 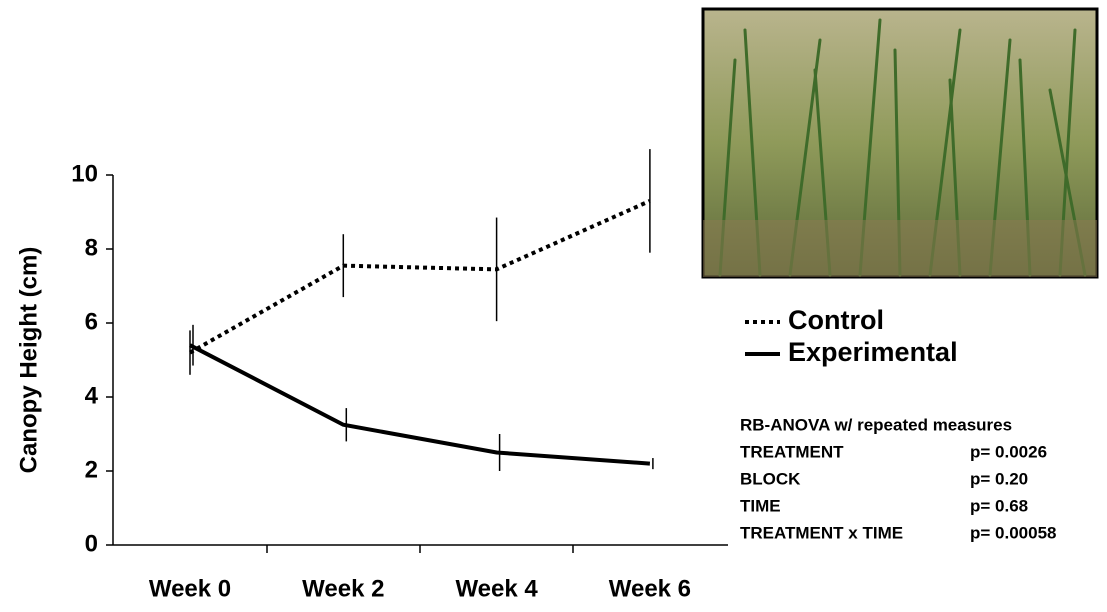 I want to click on anova-factor: TREATMENT, so click(x=792, y=451).